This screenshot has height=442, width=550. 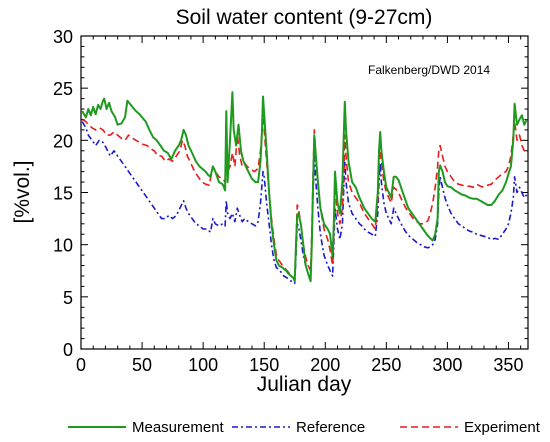 What do you see at coordinates (63, 141) in the screenshot?
I see `y-tick-label: 20` at bounding box center [63, 141].